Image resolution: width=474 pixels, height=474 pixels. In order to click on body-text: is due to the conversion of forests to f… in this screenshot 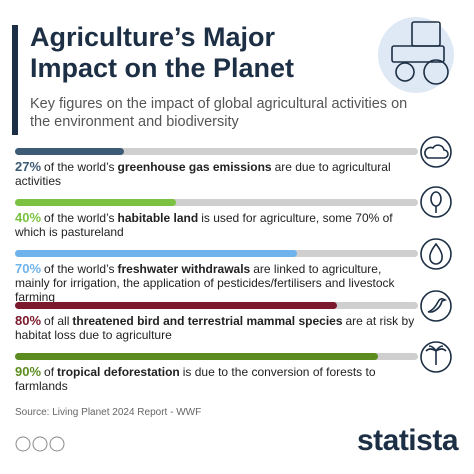, I will do `click(195, 379)`.